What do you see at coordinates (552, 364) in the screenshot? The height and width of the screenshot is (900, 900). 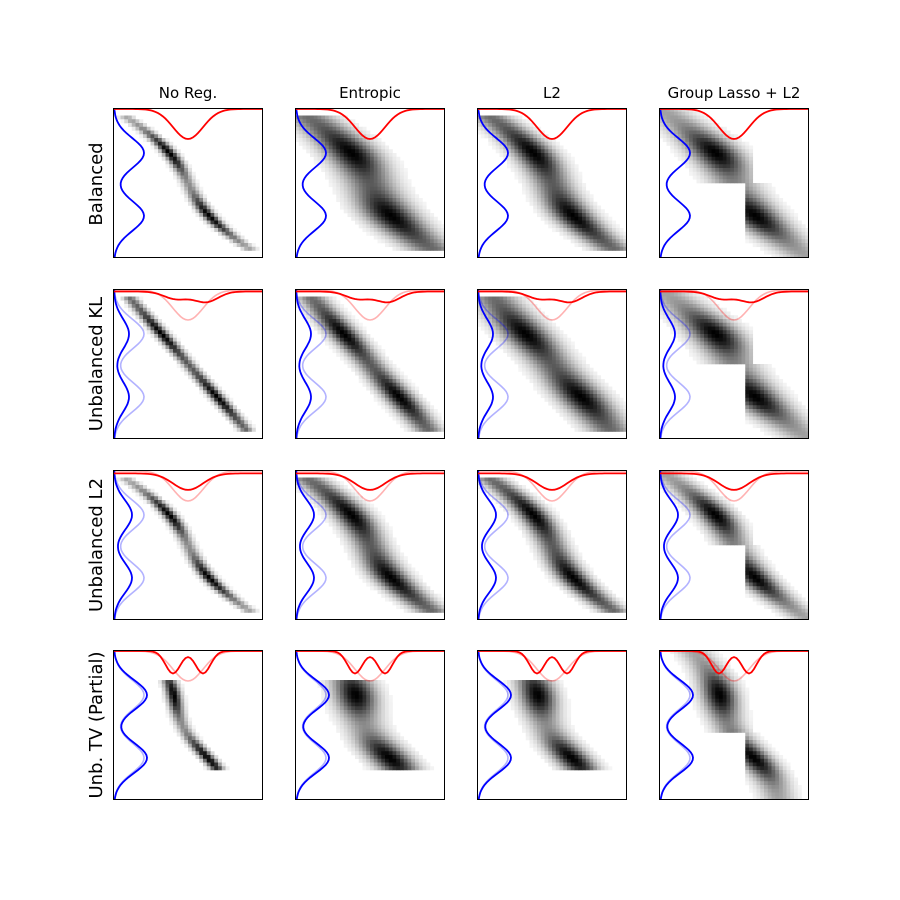 I see `transport-plan-heatmap` at bounding box center [552, 364].